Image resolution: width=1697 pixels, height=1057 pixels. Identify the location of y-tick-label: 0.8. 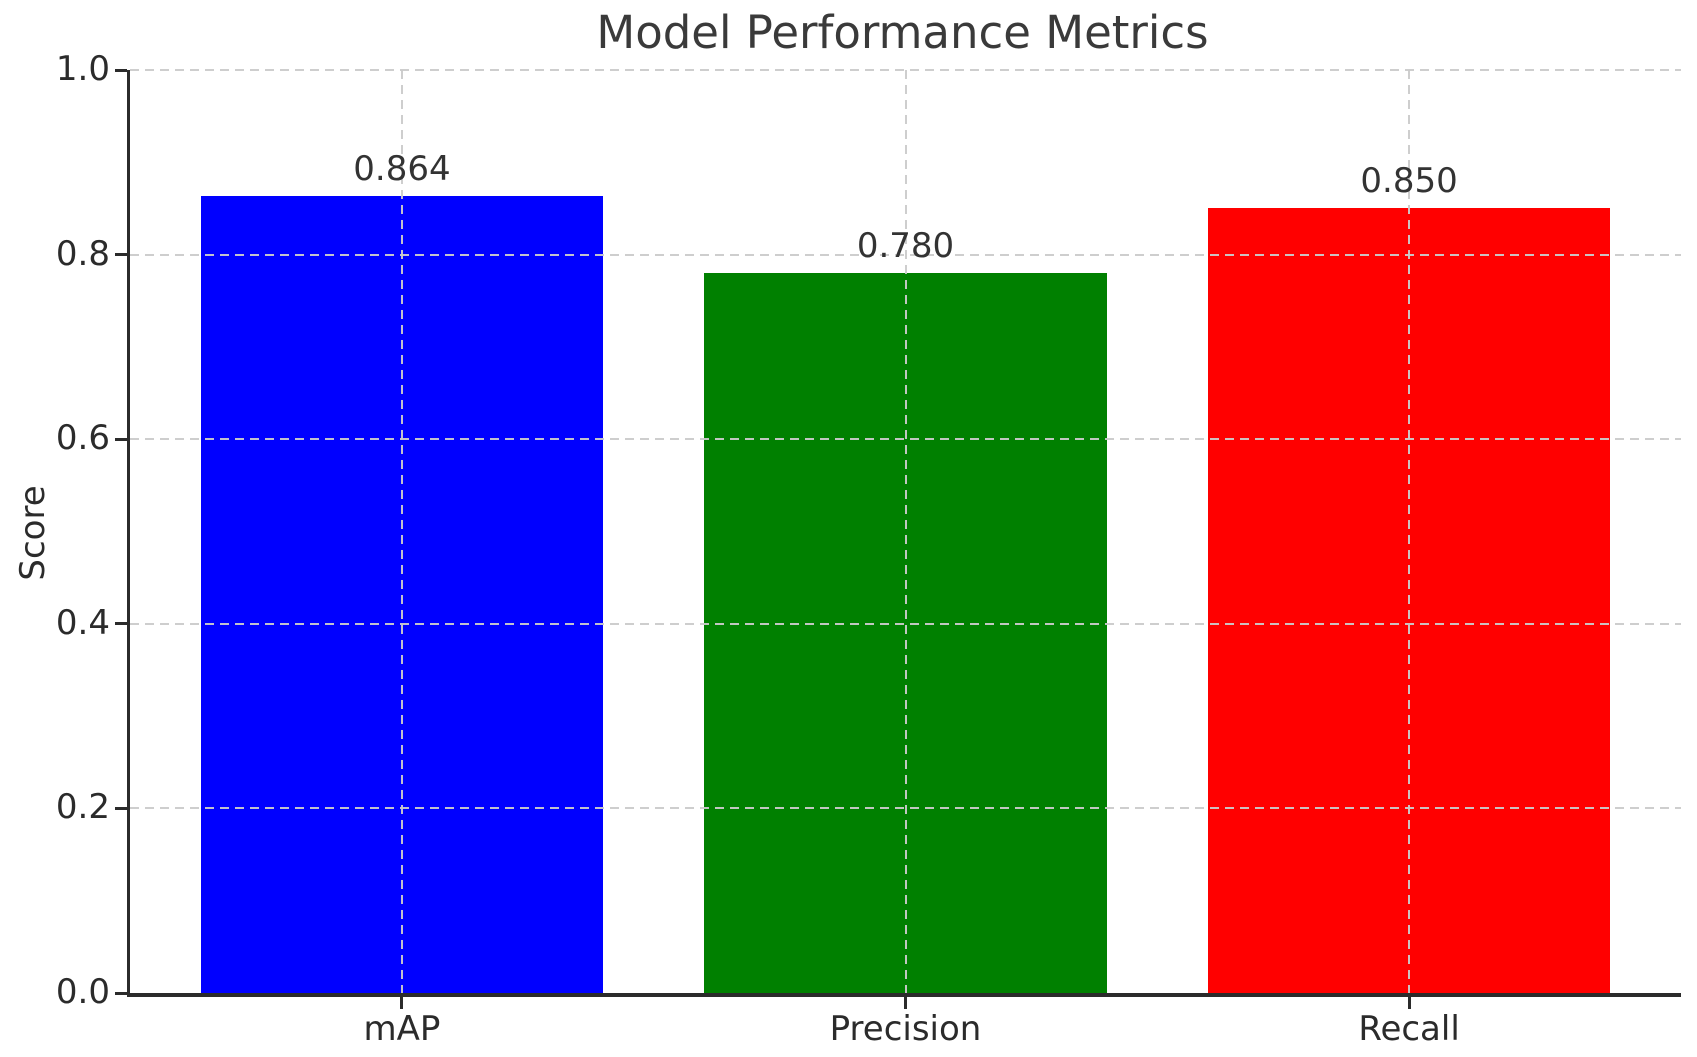
(82, 253).